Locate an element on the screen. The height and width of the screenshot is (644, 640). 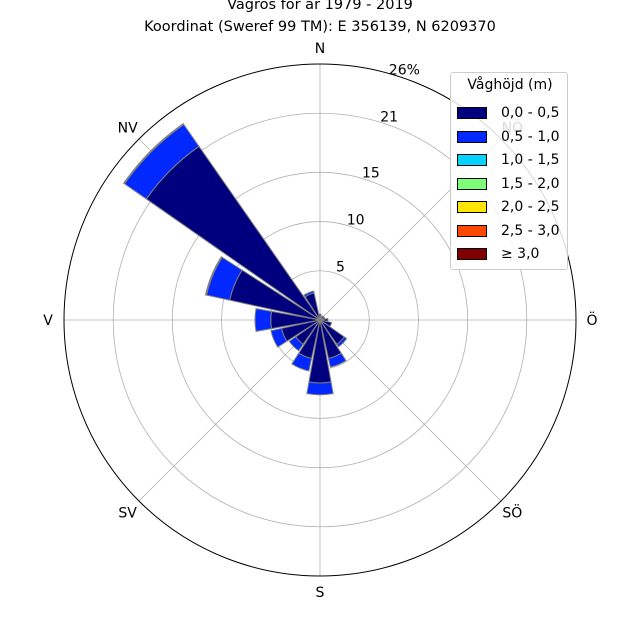
compass-label: SV is located at coordinates (127, 513).